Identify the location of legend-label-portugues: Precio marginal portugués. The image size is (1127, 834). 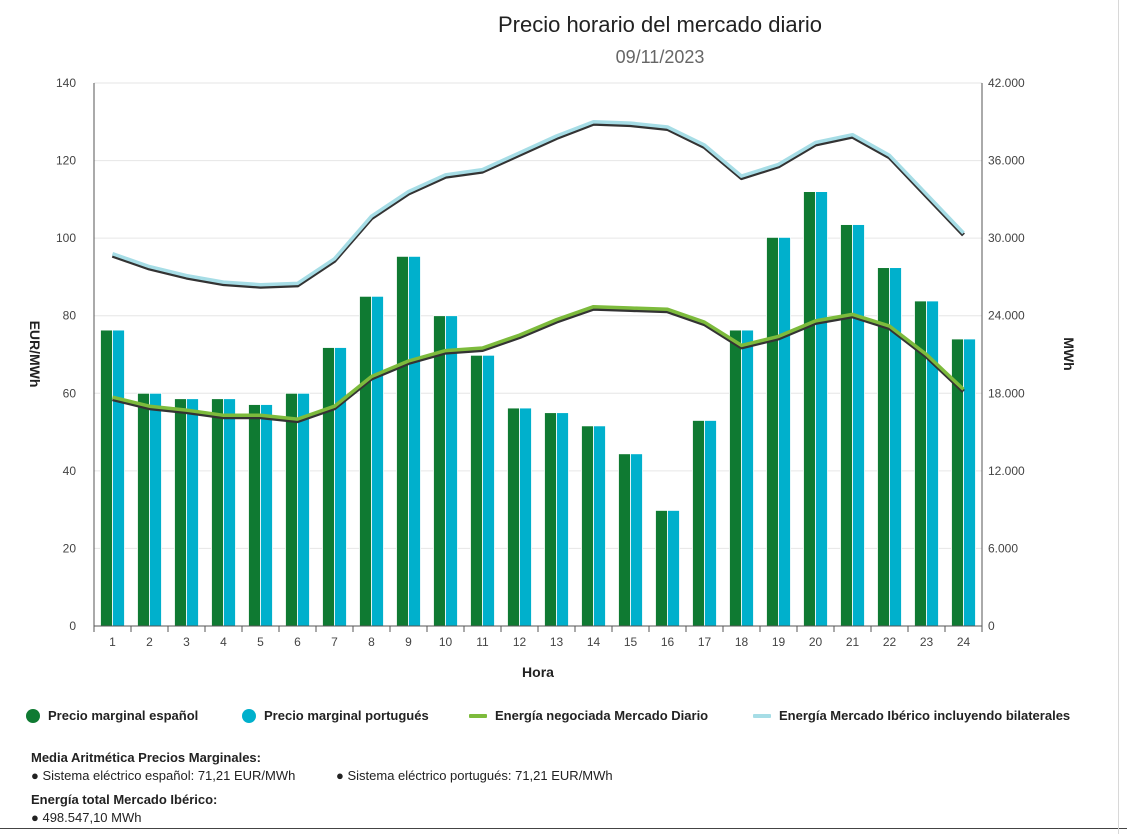
(346, 715).